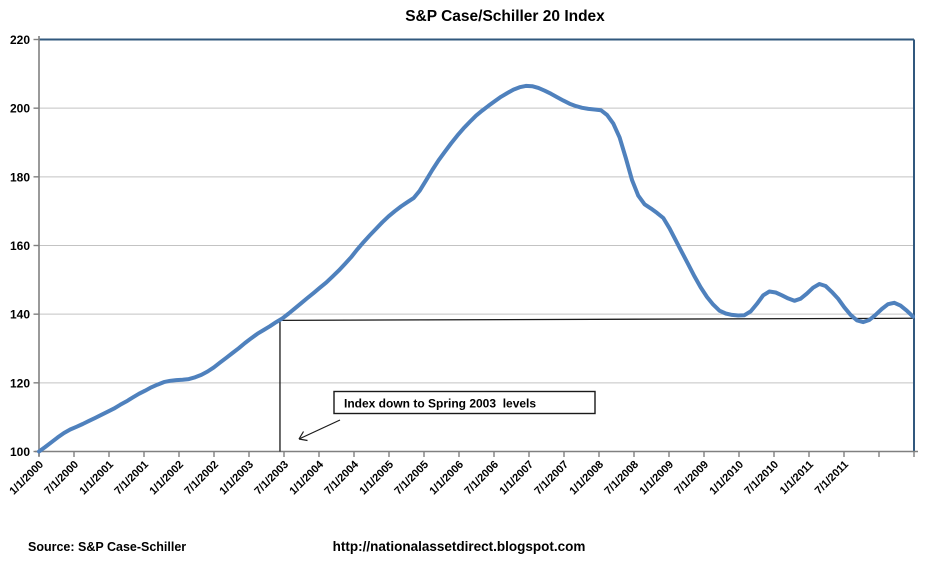  What do you see at coordinates (20, 177) in the screenshot?
I see `y-axis-label: 180` at bounding box center [20, 177].